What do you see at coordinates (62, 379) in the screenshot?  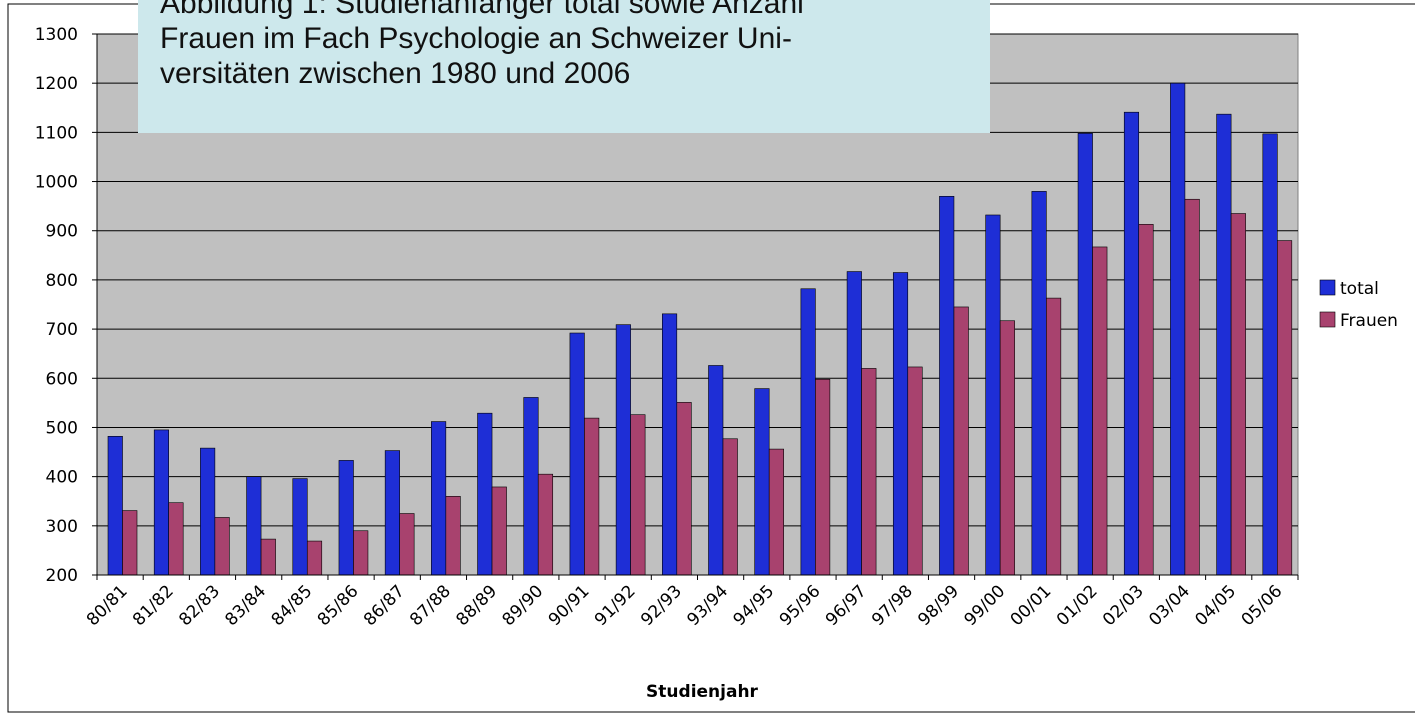 I see `y-tick-label: 600` at bounding box center [62, 379].